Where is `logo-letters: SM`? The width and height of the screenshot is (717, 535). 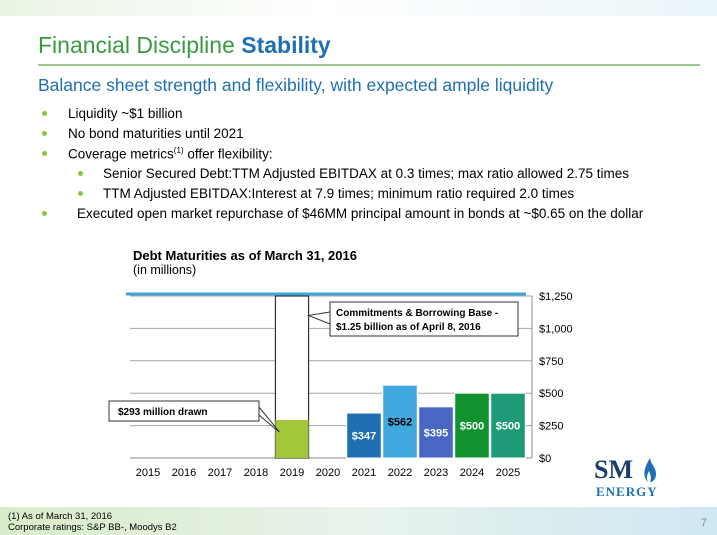
logo-letters: SM is located at coordinates (613, 469).